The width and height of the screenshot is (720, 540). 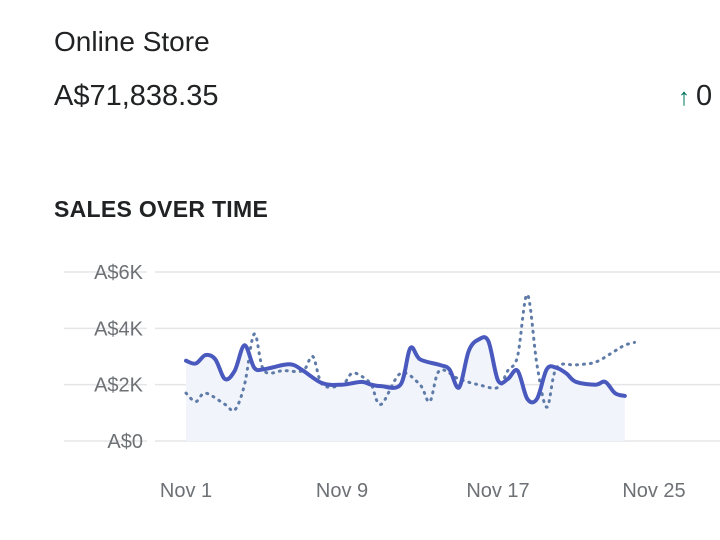 I want to click on y-tick-label: A$6K, so click(x=119, y=273).